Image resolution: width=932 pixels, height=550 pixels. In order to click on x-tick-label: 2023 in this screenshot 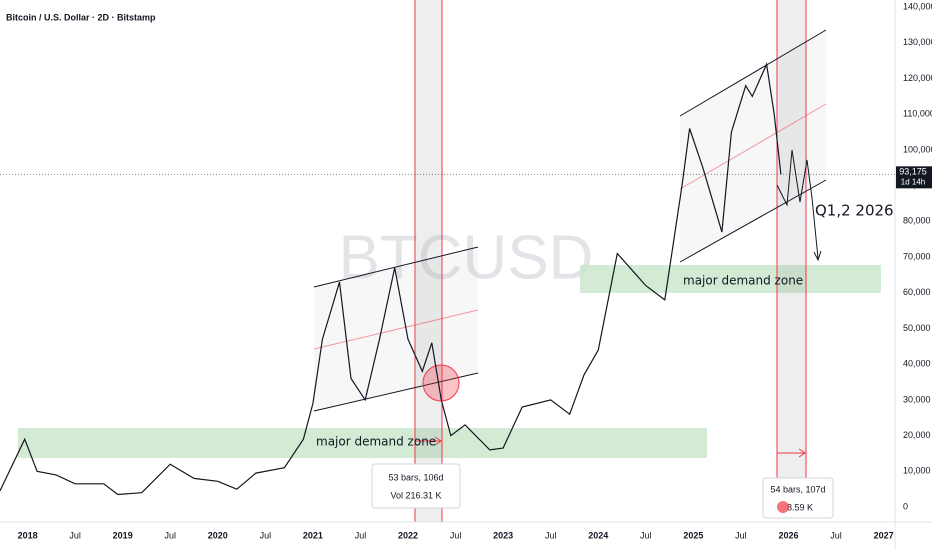, I will do `click(503, 535)`.